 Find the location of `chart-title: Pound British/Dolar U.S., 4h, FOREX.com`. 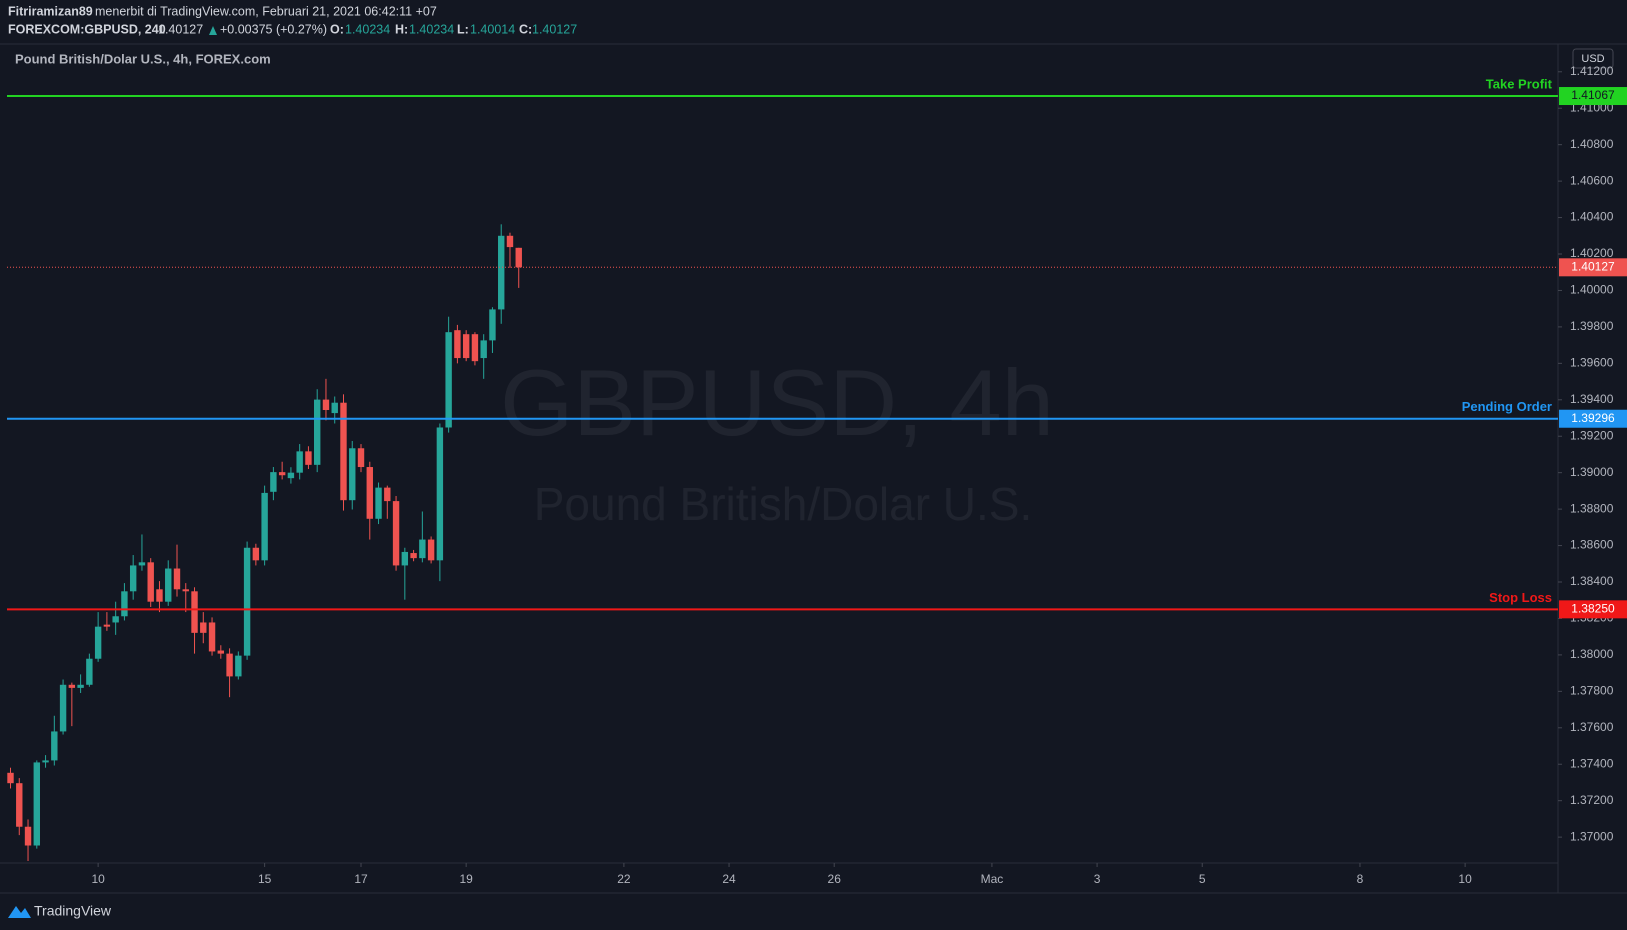

chart-title: Pound British/Dolar U.S., 4h, FOREX.com is located at coordinates (143, 58).